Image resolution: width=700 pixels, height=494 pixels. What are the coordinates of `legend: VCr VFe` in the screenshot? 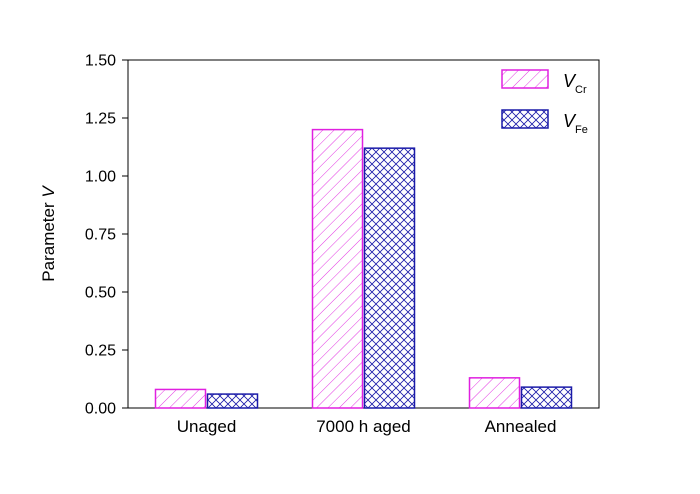 It's located at (544, 102).